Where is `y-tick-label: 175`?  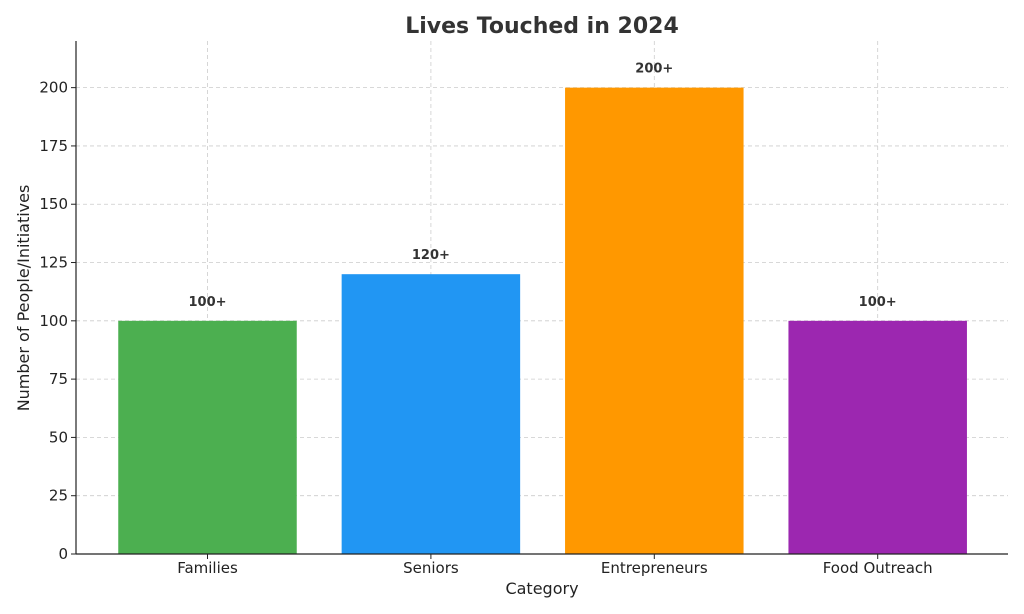 y-tick-label: 175 is located at coordinates (53, 146).